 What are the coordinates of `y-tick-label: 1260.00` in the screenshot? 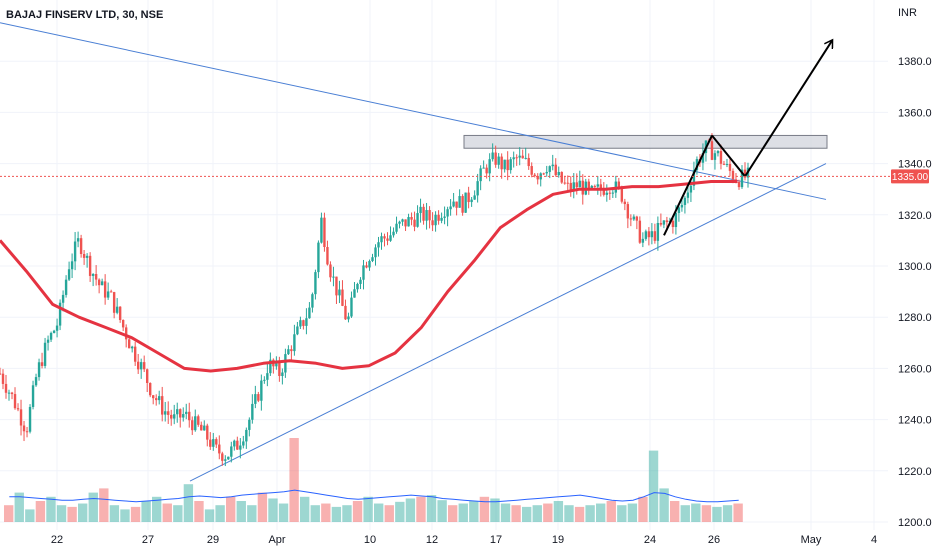 It's located at (915, 369).